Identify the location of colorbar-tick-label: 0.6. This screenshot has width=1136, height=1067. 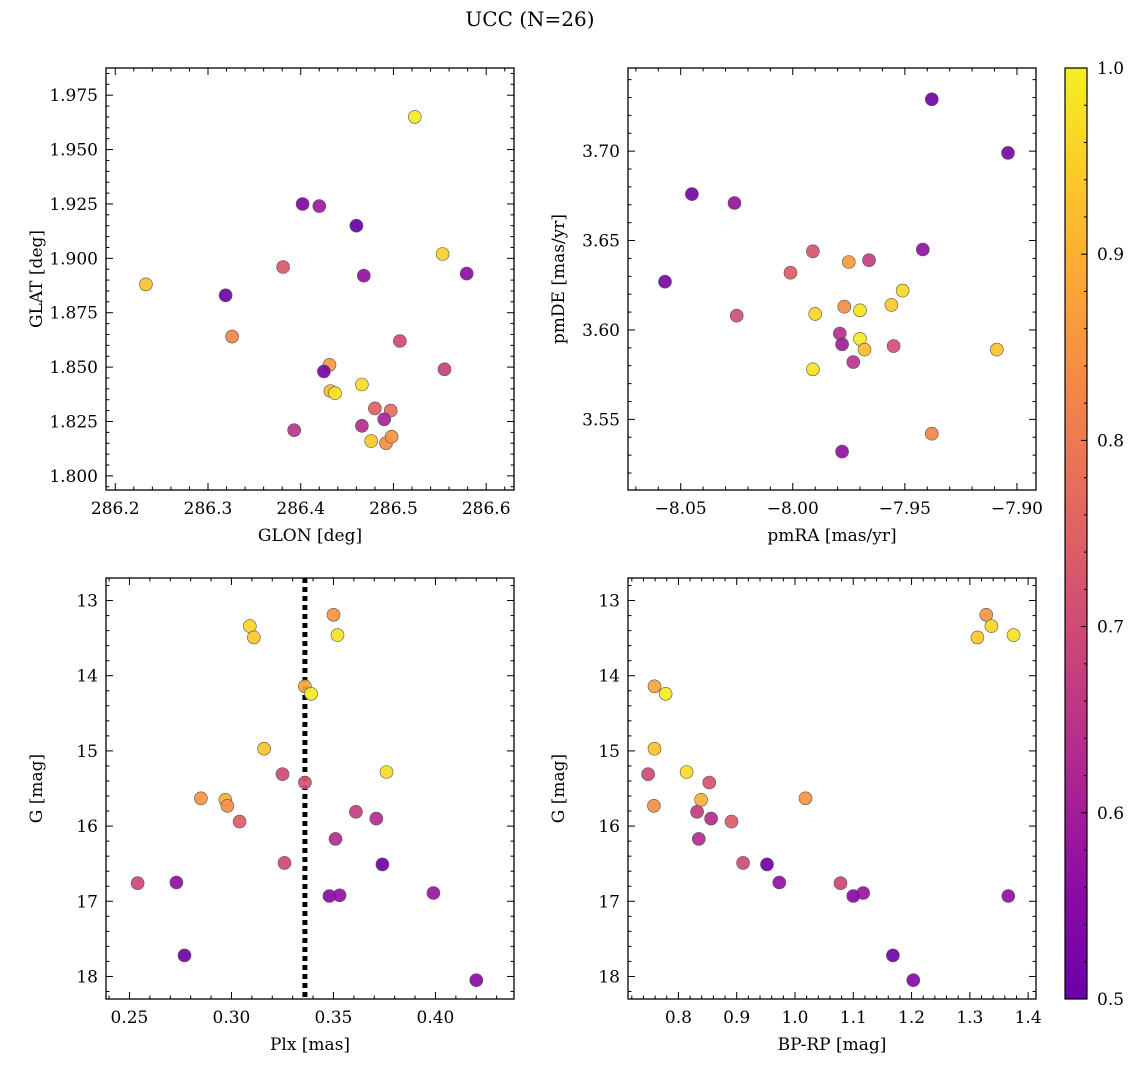
(1110, 814).